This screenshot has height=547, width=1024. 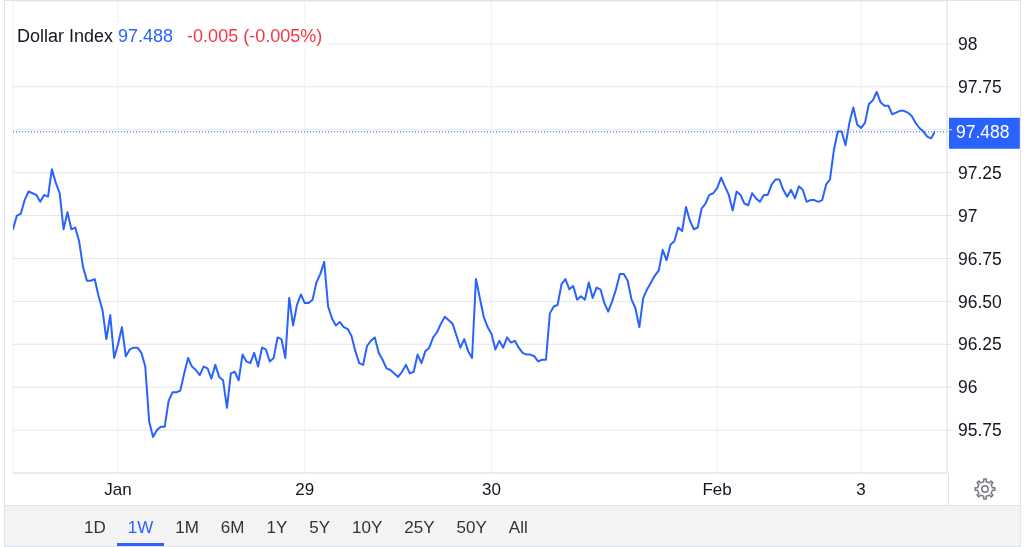 What do you see at coordinates (518, 527) in the screenshot?
I see `text: All` at bounding box center [518, 527].